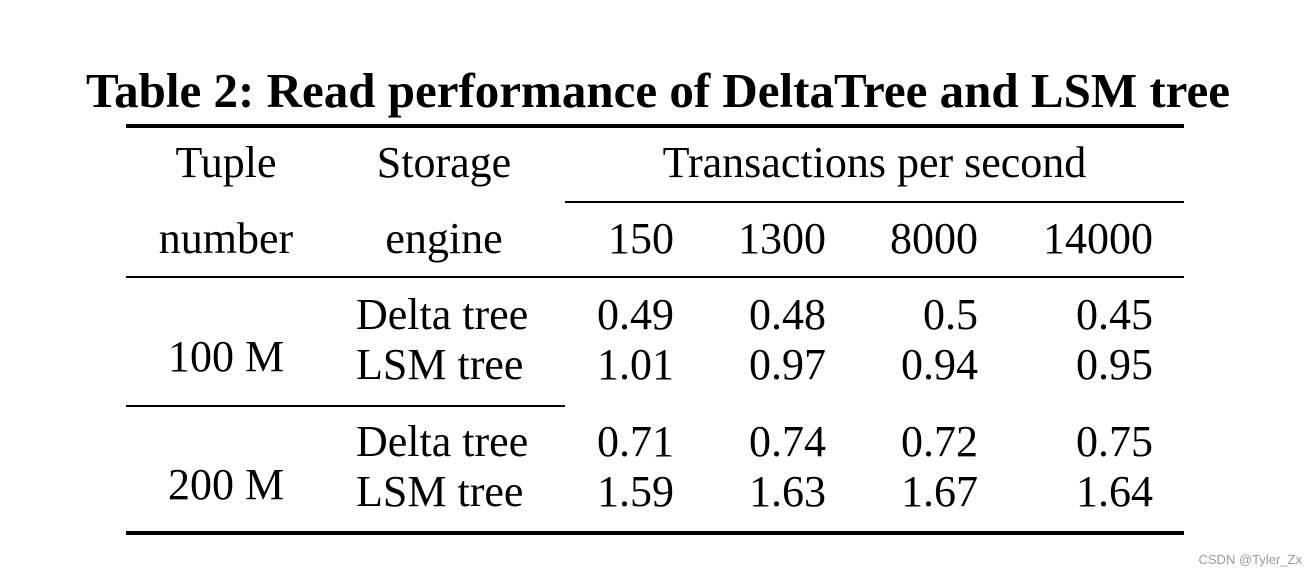 The height and width of the screenshot is (574, 1316). Describe the element at coordinates (1250, 559) in the screenshot. I see `watermark: CSDN @Tyler_Zx` at that location.